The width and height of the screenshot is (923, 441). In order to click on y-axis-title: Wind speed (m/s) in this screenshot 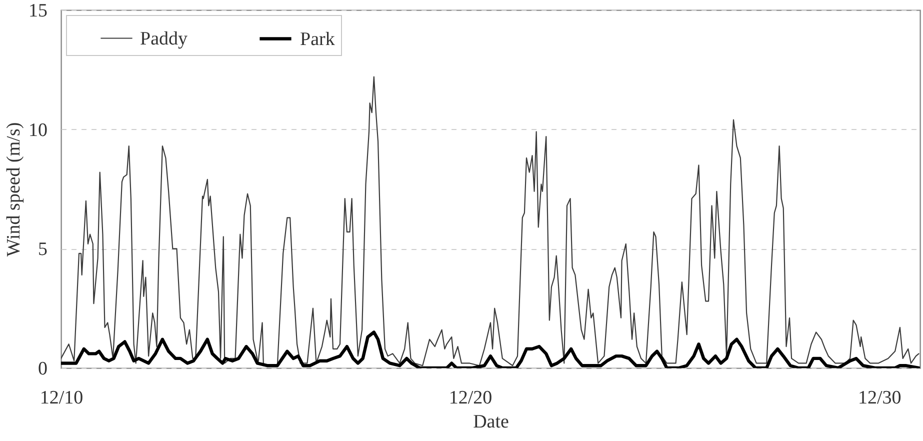, I will do `click(14, 189)`.